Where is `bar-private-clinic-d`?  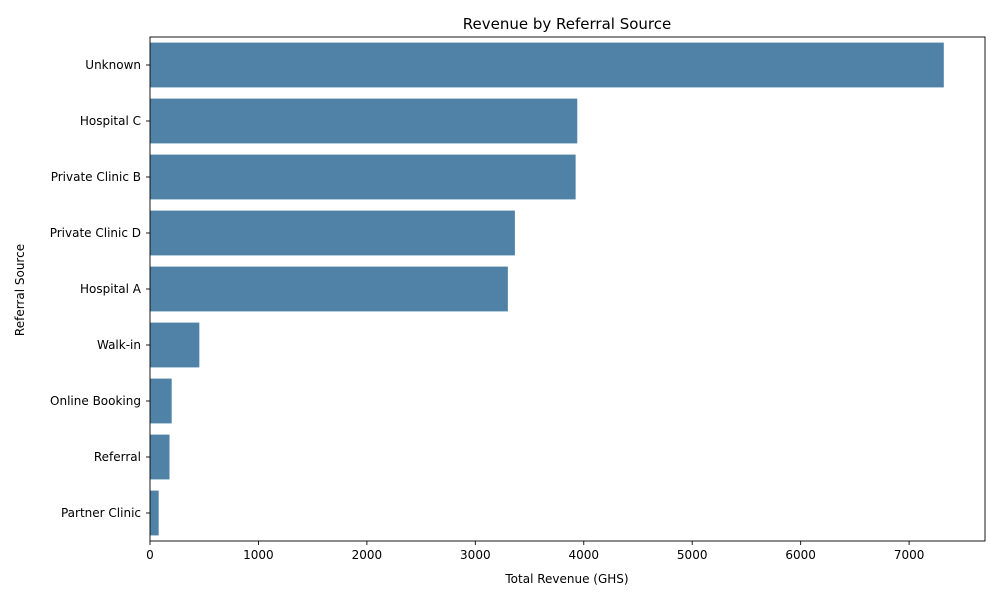 bar-private-clinic-d is located at coordinates (332, 233).